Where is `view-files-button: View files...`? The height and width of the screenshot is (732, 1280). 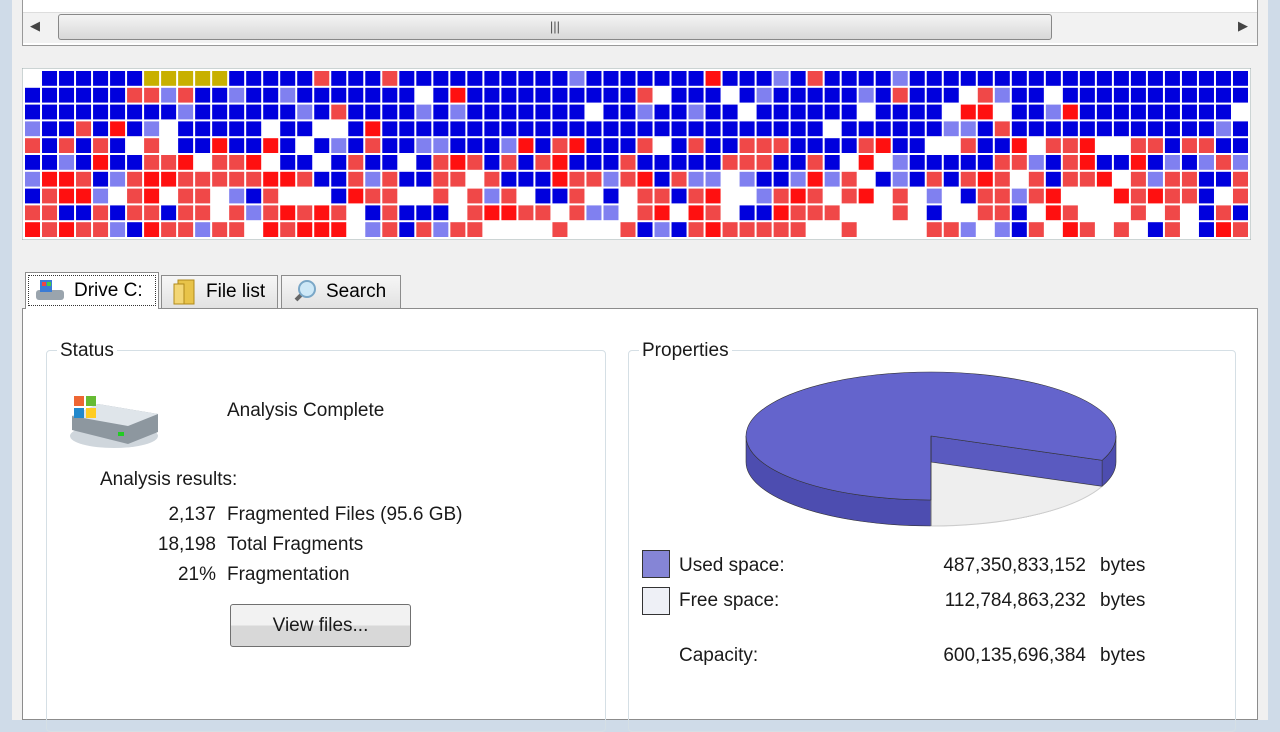 view-files-button: View files... is located at coordinates (320, 625).